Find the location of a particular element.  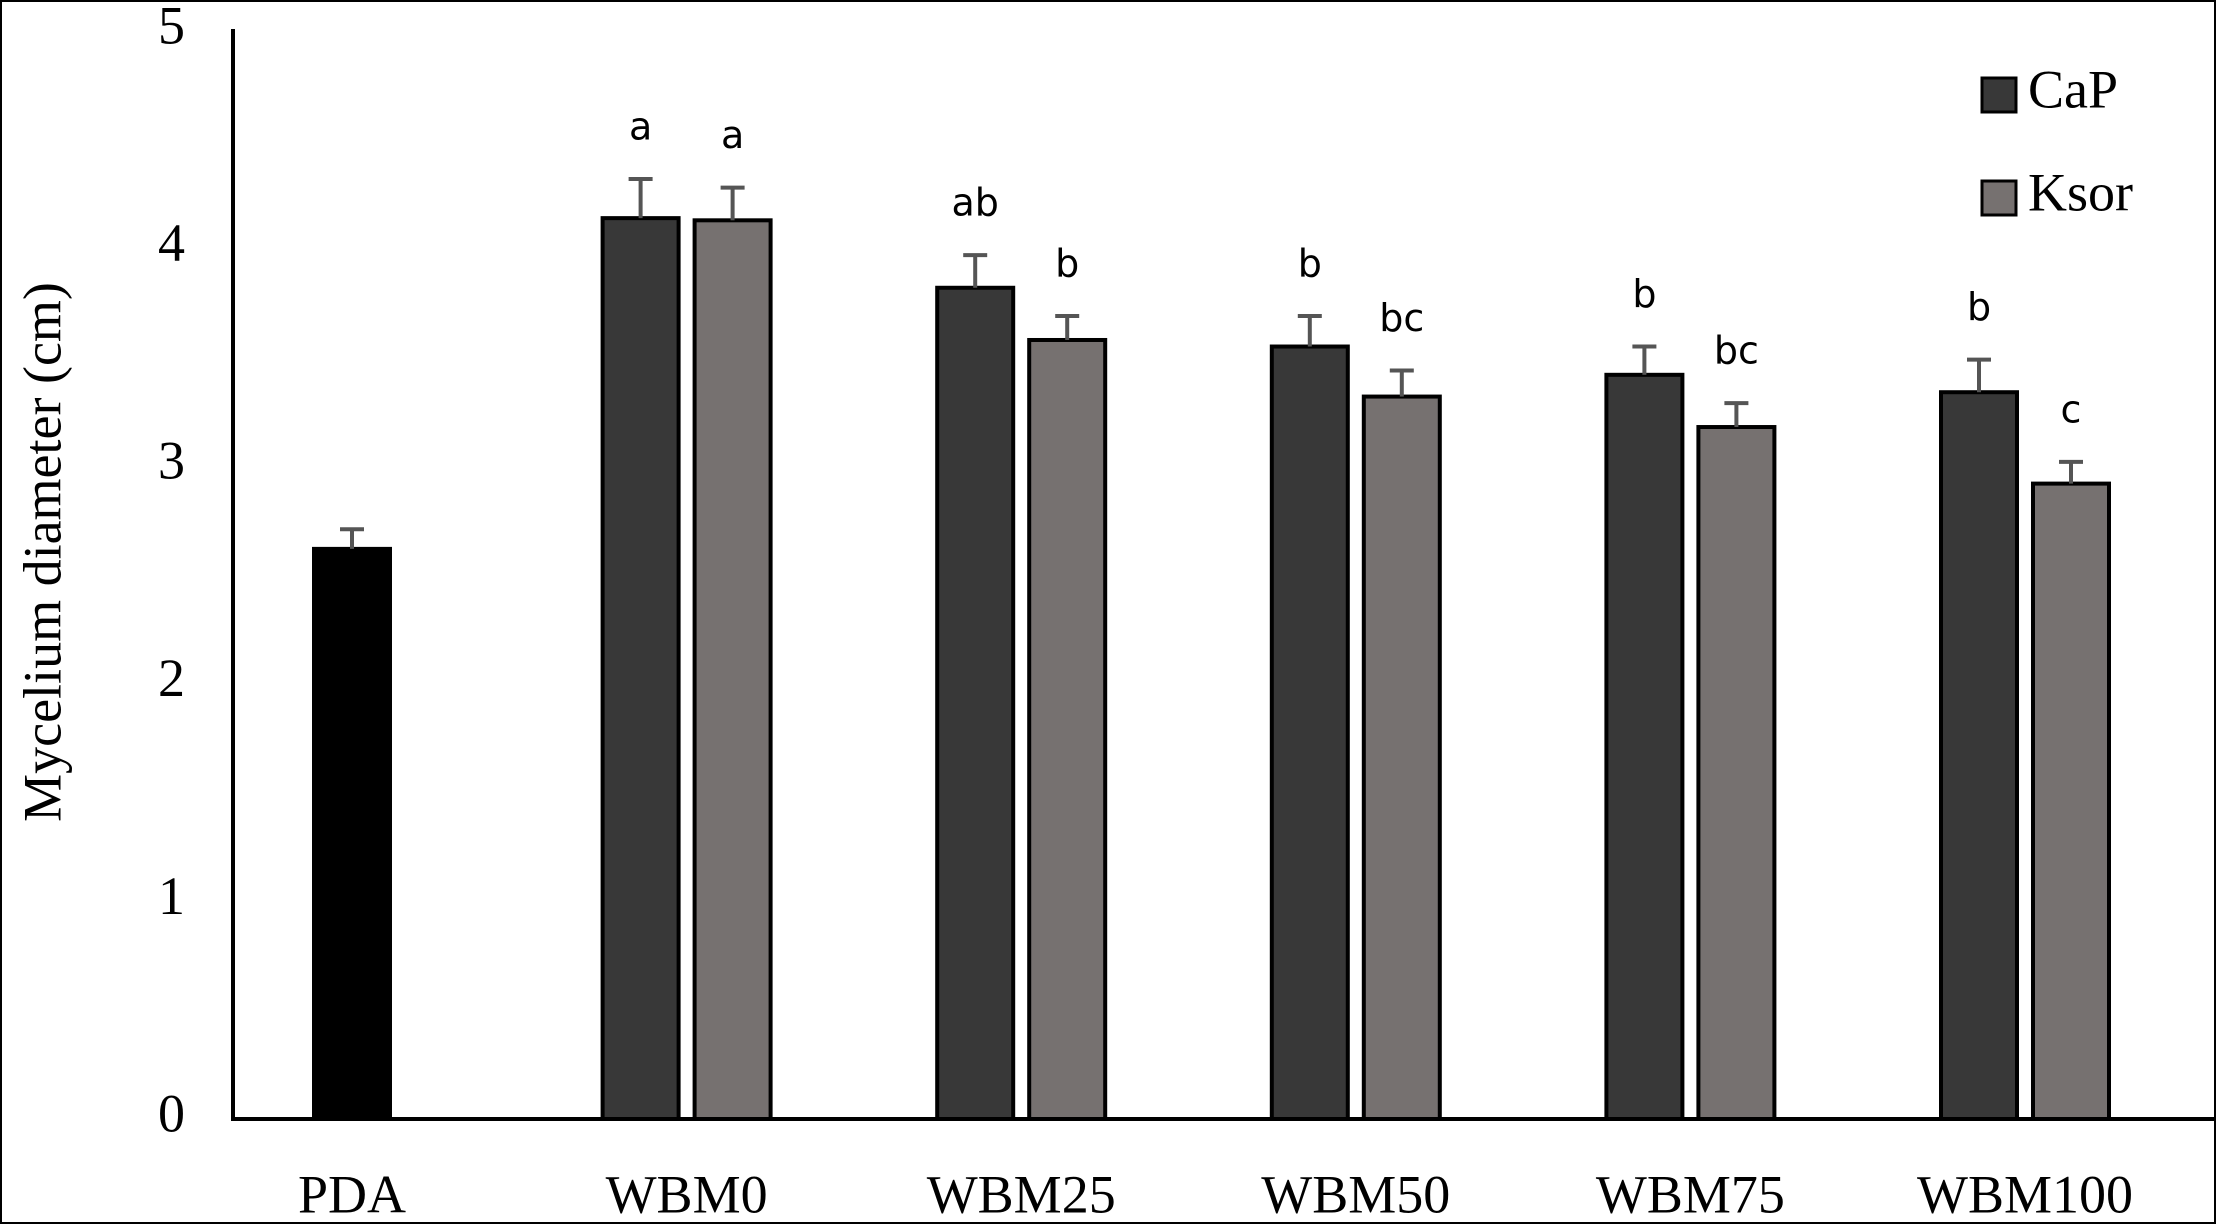

legend-label: Ksor is located at coordinates (2080, 192).